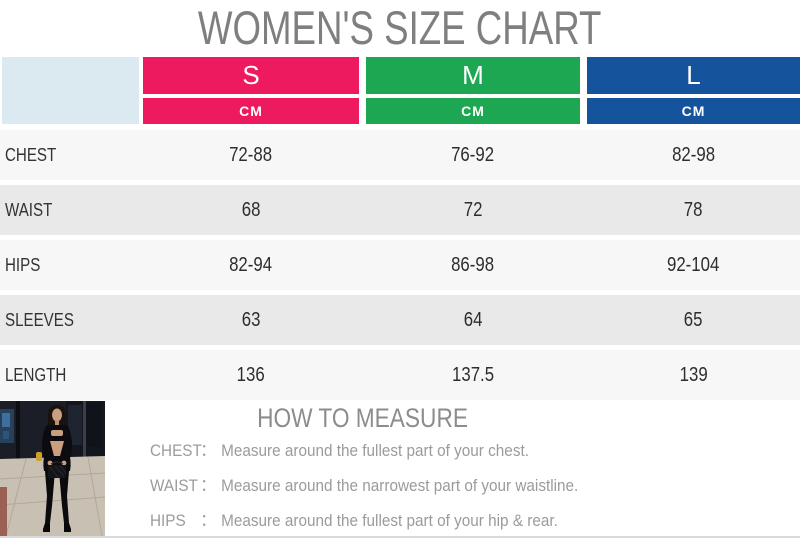  Describe the element at coordinates (473, 374) in the screenshot. I see `cell-length-m: 137.5` at that location.